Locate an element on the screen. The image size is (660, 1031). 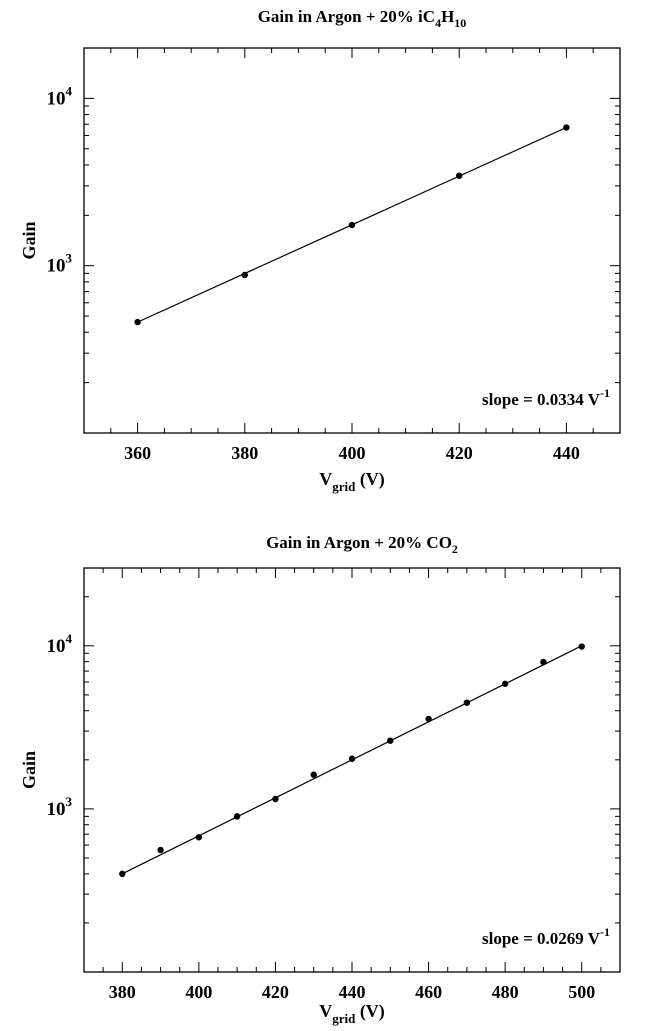
slope-annotation: slope = 0.0334 V-1 is located at coordinates (546, 397).